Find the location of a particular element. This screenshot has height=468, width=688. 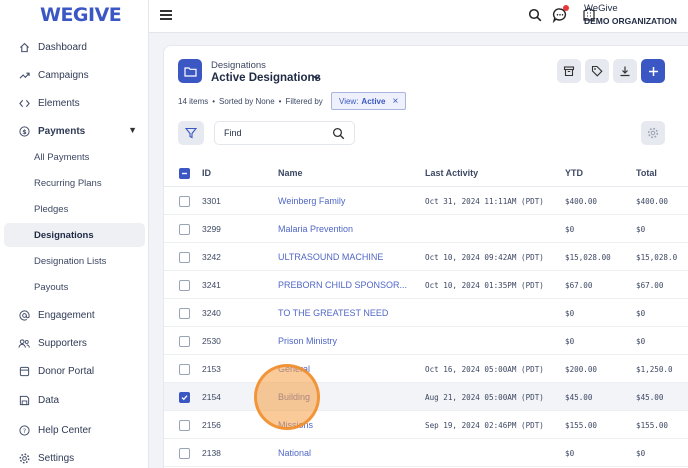

sidebar-item-all-payments: All Payments is located at coordinates (74, 157).